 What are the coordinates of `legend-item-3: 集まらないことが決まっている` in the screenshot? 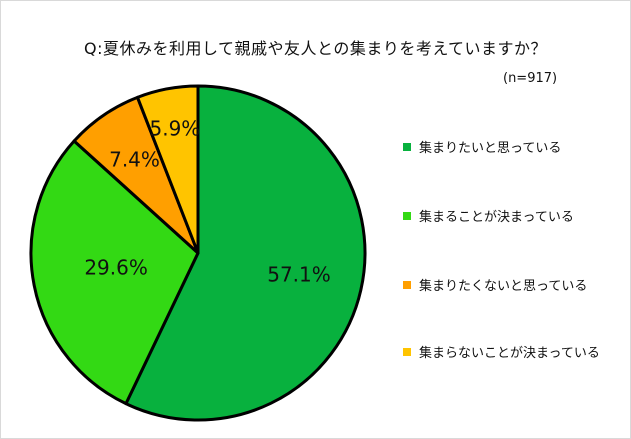 It's located at (501, 351).